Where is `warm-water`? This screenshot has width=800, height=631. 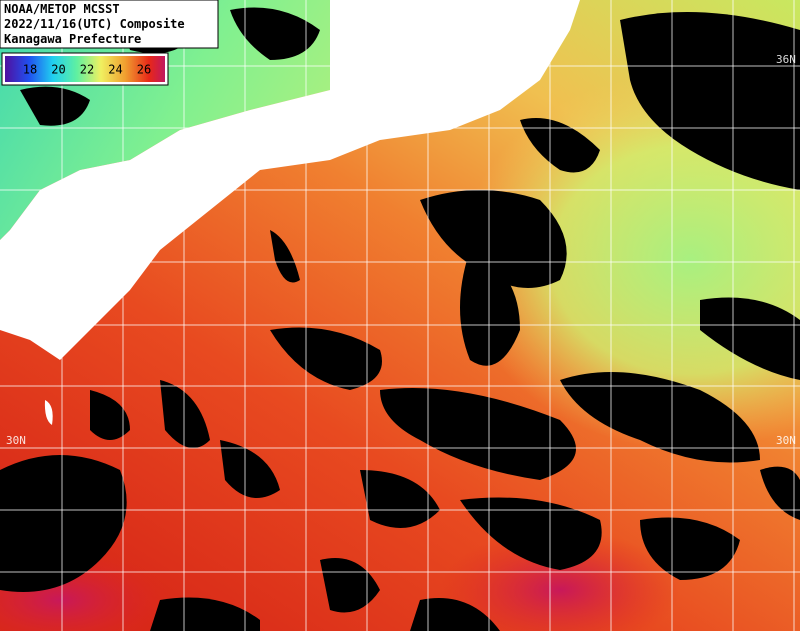
warm-water is located at coordinates (560, 580).